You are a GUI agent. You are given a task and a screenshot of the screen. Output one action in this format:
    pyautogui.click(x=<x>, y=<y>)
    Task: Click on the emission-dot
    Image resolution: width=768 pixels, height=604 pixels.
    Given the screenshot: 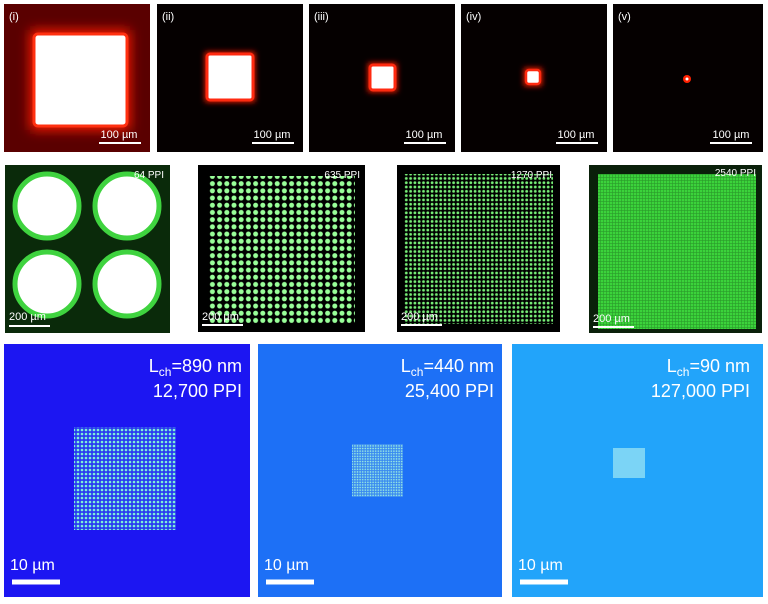 What is the action you would take?
    pyautogui.click(x=687, y=79)
    